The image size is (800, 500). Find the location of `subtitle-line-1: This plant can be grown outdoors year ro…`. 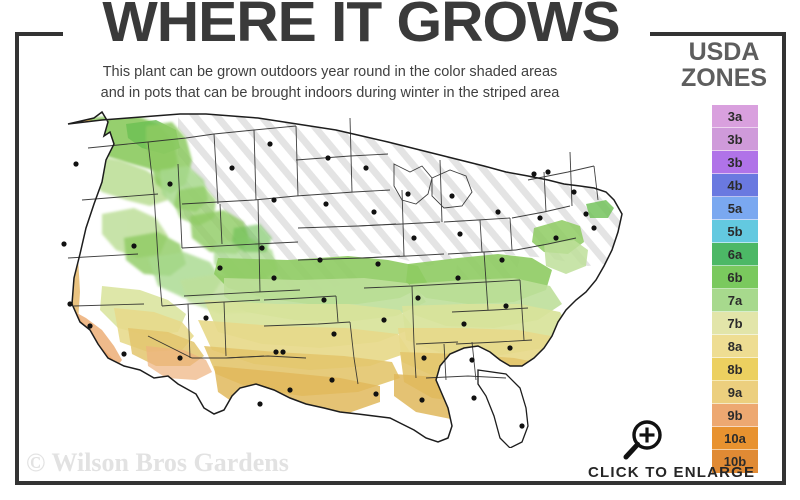

subtitle-line-1: This plant can be grown outdoors year ro… is located at coordinates (330, 72).